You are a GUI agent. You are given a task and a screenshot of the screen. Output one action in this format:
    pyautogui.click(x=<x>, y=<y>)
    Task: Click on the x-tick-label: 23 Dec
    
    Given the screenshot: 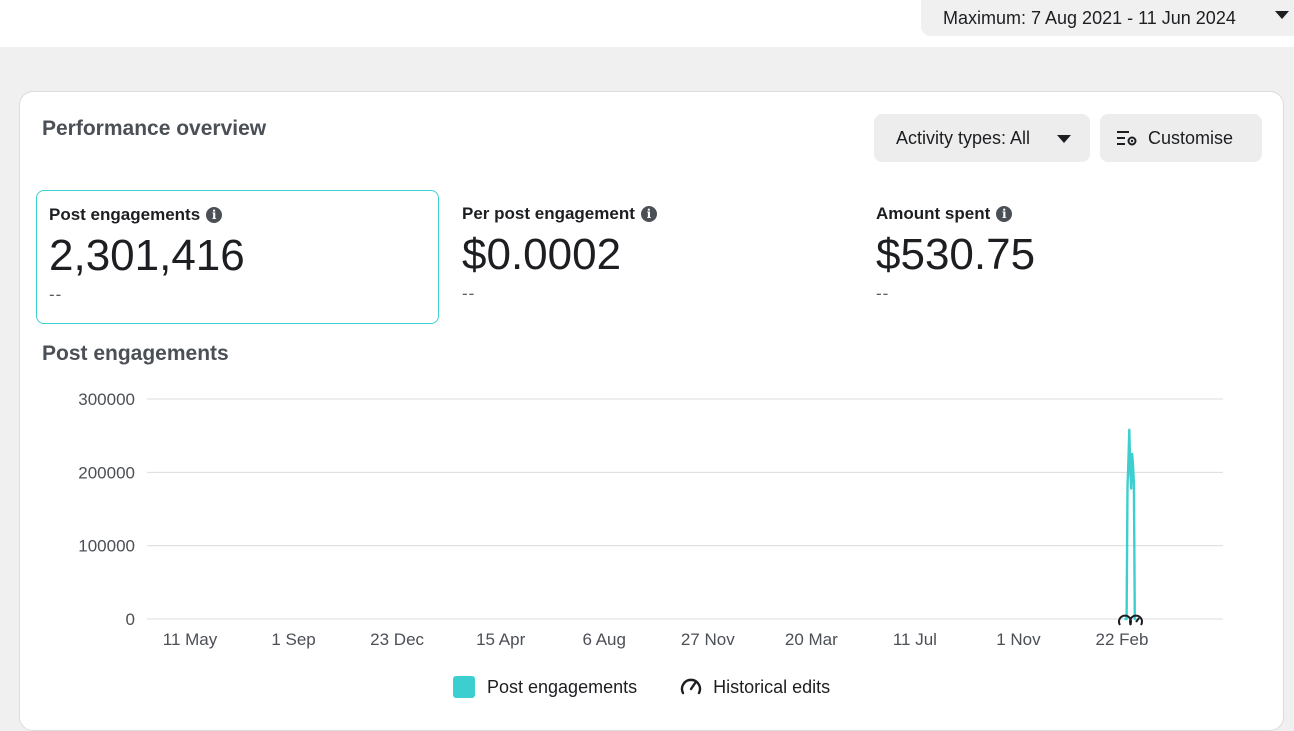 What is the action you would take?
    pyautogui.click(x=397, y=639)
    